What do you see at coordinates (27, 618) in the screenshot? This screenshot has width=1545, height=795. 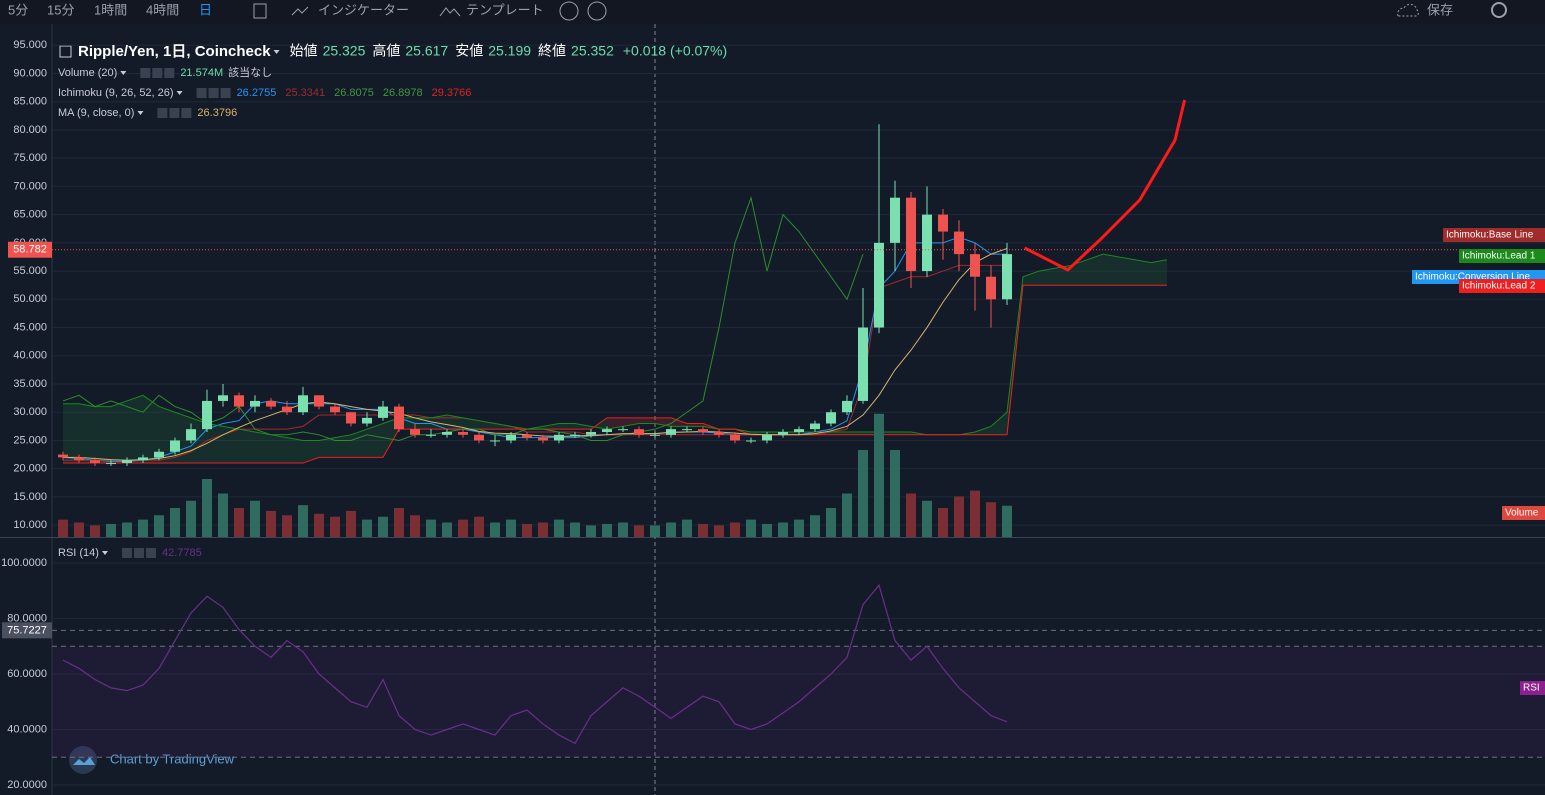 I see `rsi-tick-label: 80.0000` at bounding box center [27, 618].